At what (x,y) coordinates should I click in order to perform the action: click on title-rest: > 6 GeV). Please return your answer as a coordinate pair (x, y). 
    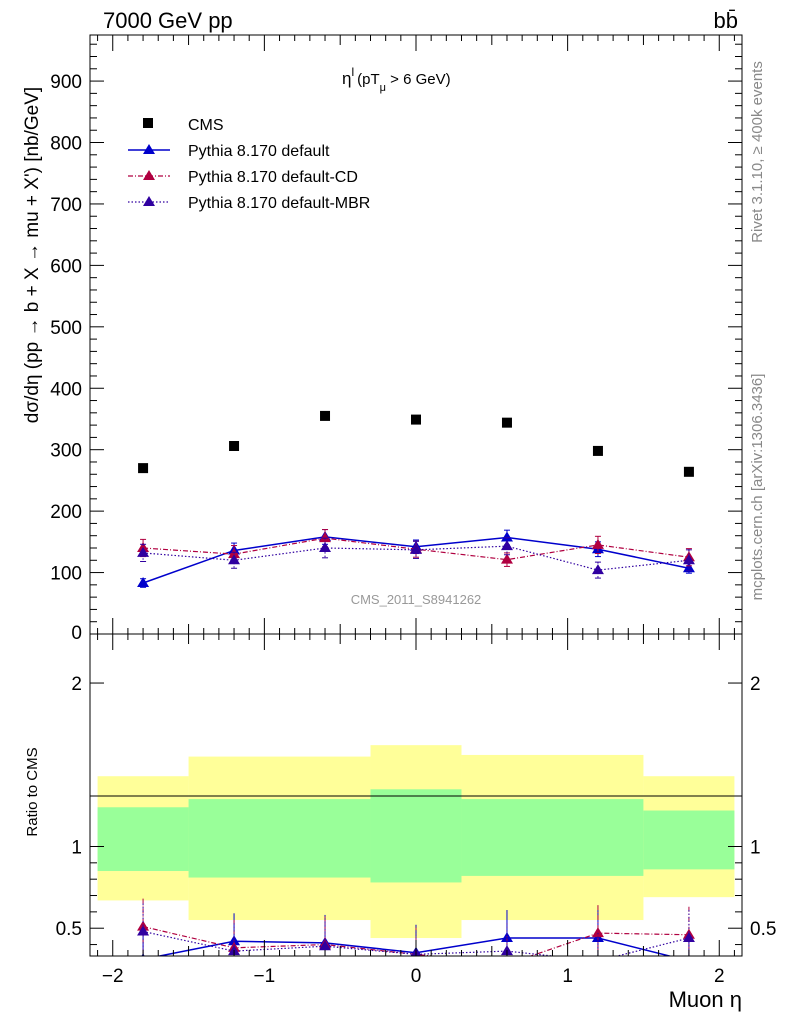
    Looking at the image, I should click on (418, 79).